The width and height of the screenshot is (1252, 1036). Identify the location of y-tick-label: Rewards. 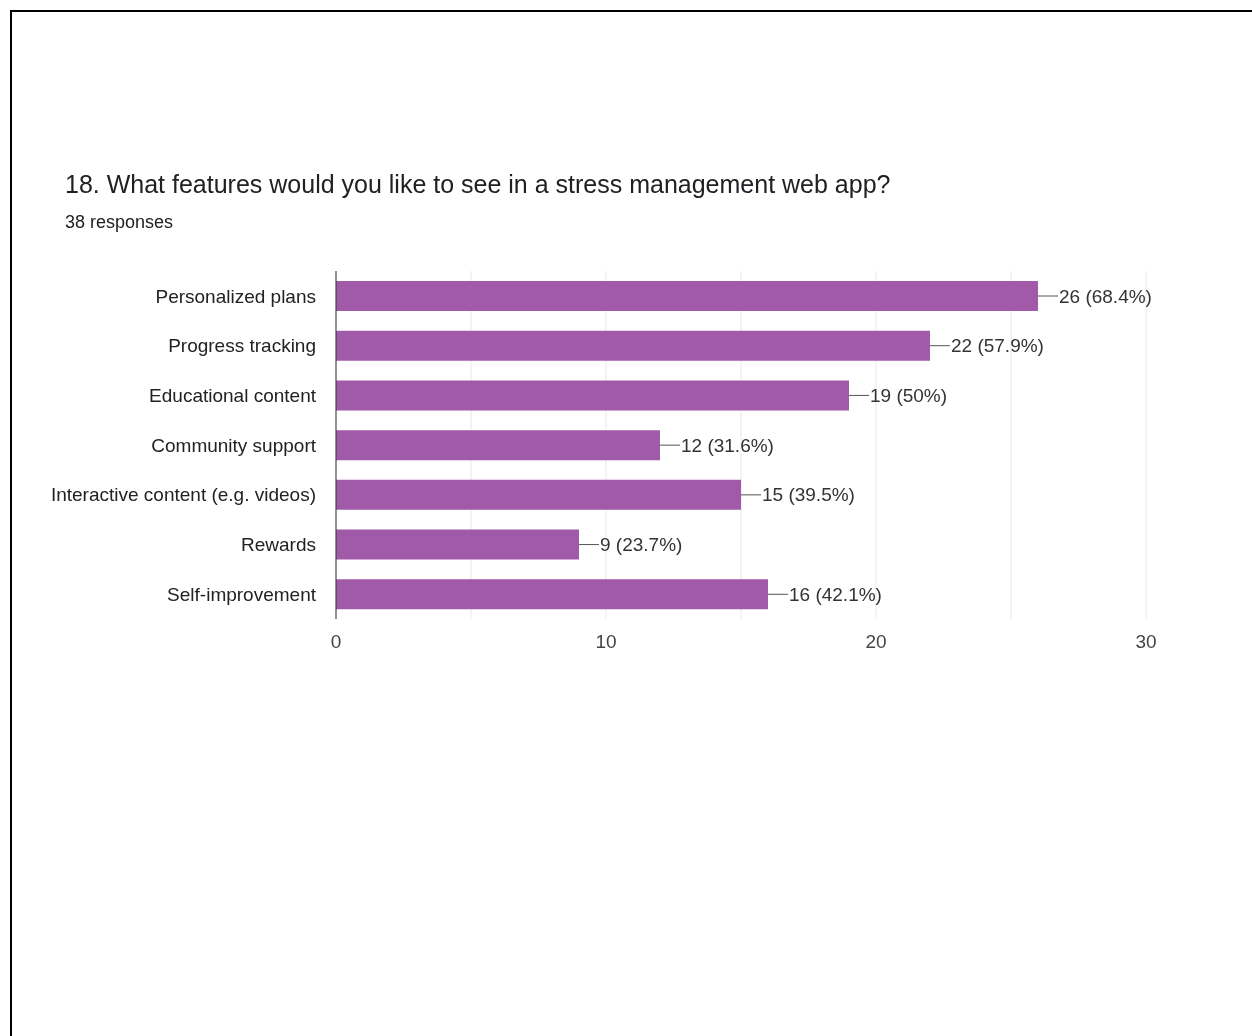
(278, 545).